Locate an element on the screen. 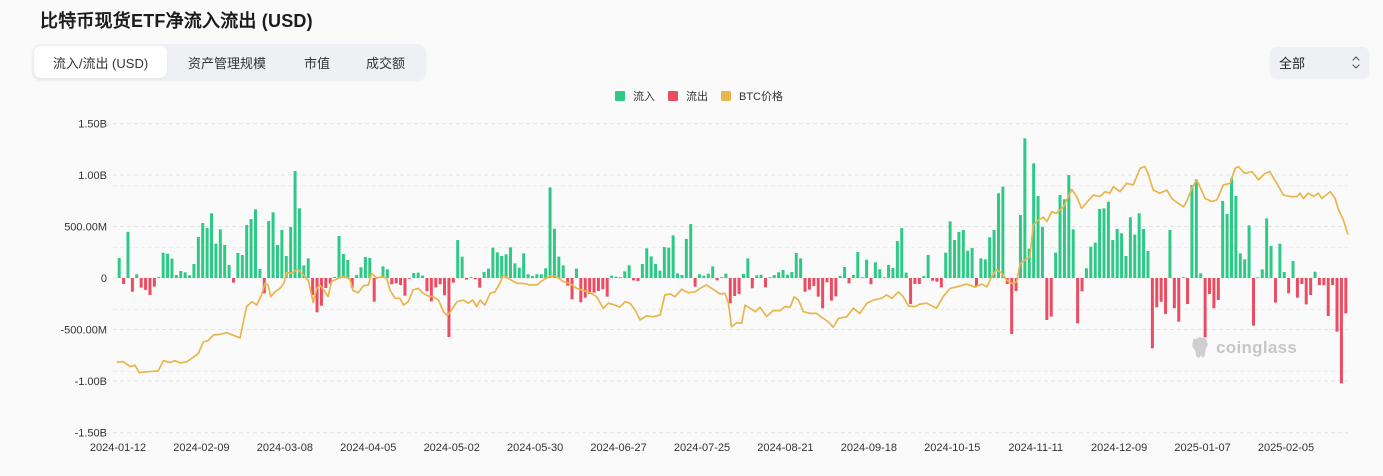 The image size is (1383, 476). legend-item-inflow: 流入 is located at coordinates (635, 96).